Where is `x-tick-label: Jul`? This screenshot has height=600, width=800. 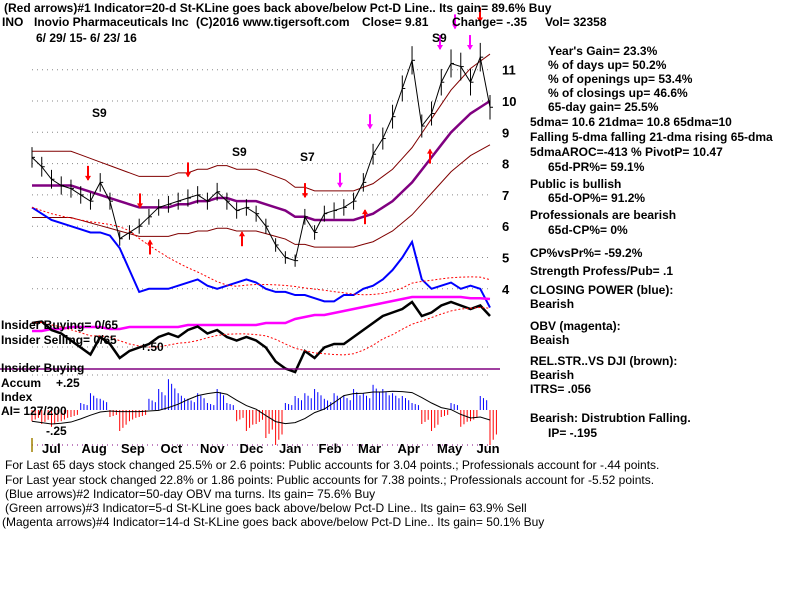
x-tick-label: Jul is located at coordinates (51, 448).